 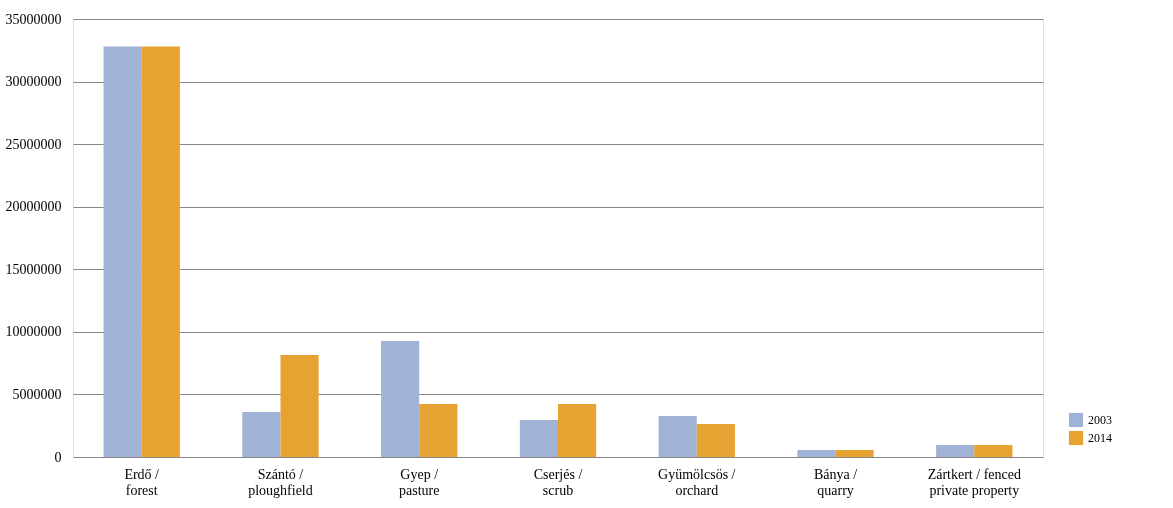 What do you see at coordinates (835, 482) in the screenshot?
I see `x-tick-label: Bánya / quarry` at bounding box center [835, 482].